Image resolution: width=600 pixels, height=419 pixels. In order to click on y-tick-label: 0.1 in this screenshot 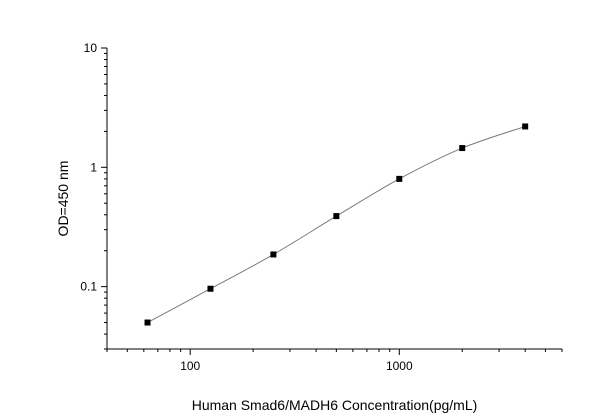, I will do `click(88, 287)`.